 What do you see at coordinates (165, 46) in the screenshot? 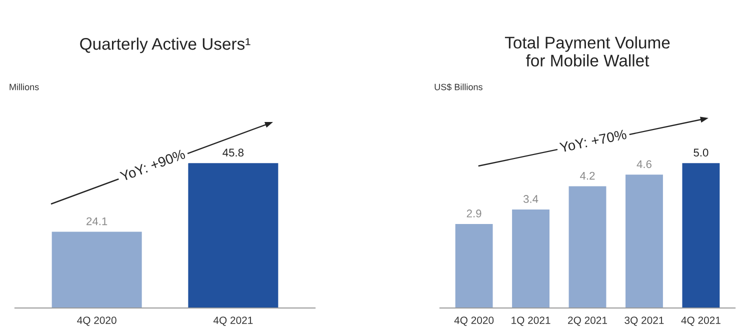
I see `chart-title: Quarterly Active Users¹` at bounding box center [165, 46].